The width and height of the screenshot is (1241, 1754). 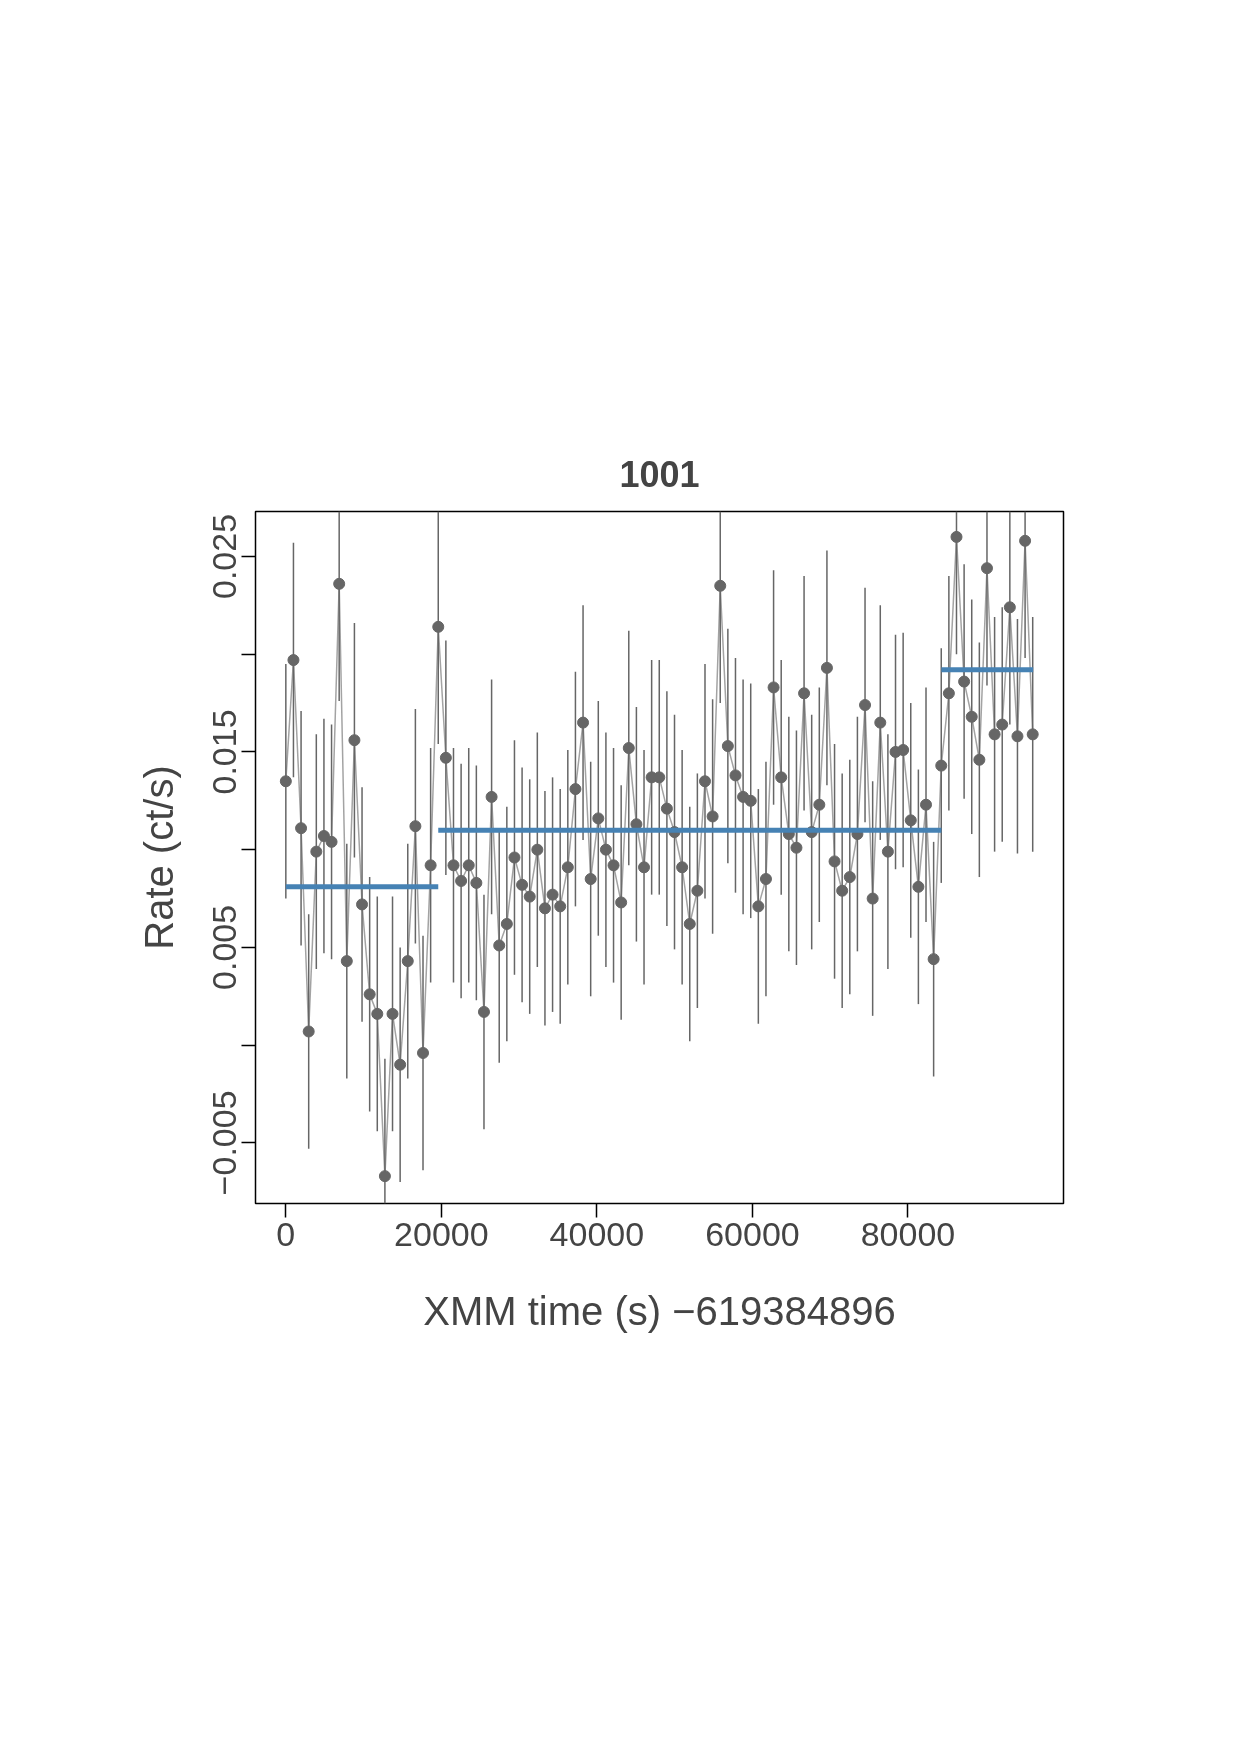 What do you see at coordinates (597, 1233) in the screenshot?
I see `x-tick-label: 40000` at bounding box center [597, 1233].